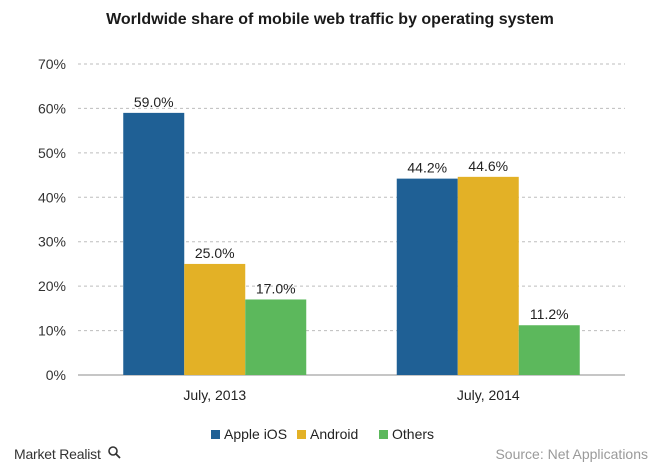 The height and width of the screenshot is (470, 660). I want to click on data-label: 44.6%, so click(488, 166).